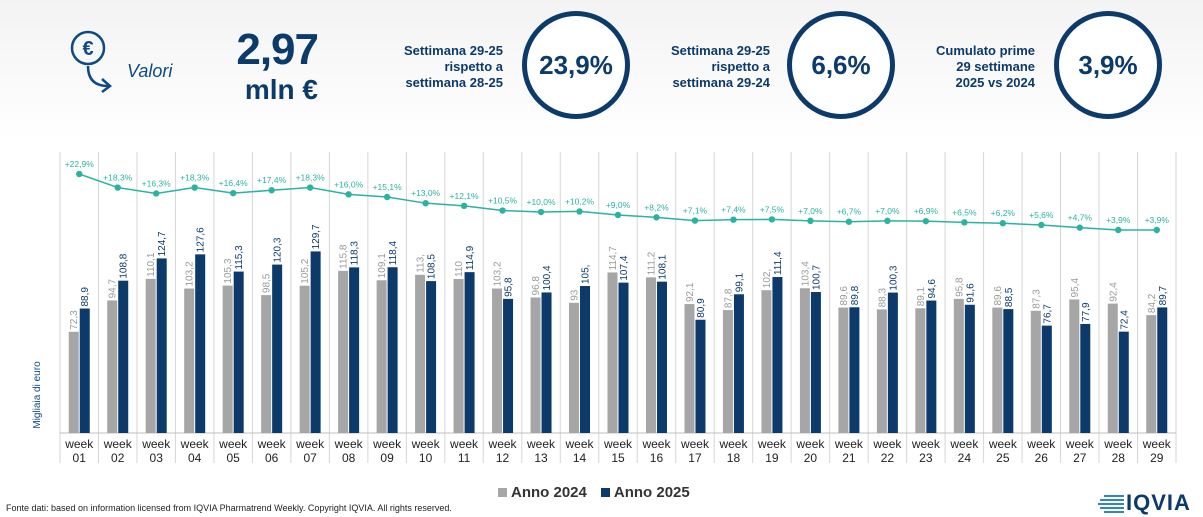 Image resolution: width=1203 pixels, height=517 pixels. What do you see at coordinates (541, 202) in the screenshot?
I see `growth-label: +10,0%` at bounding box center [541, 202].